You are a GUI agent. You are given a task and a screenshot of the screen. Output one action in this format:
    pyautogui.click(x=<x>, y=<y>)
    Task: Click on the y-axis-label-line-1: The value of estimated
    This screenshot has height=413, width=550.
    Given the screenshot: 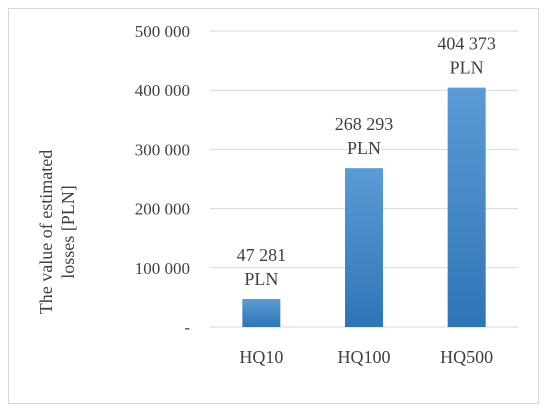 What is the action you would take?
    pyautogui.click(x=46, y=232)
    